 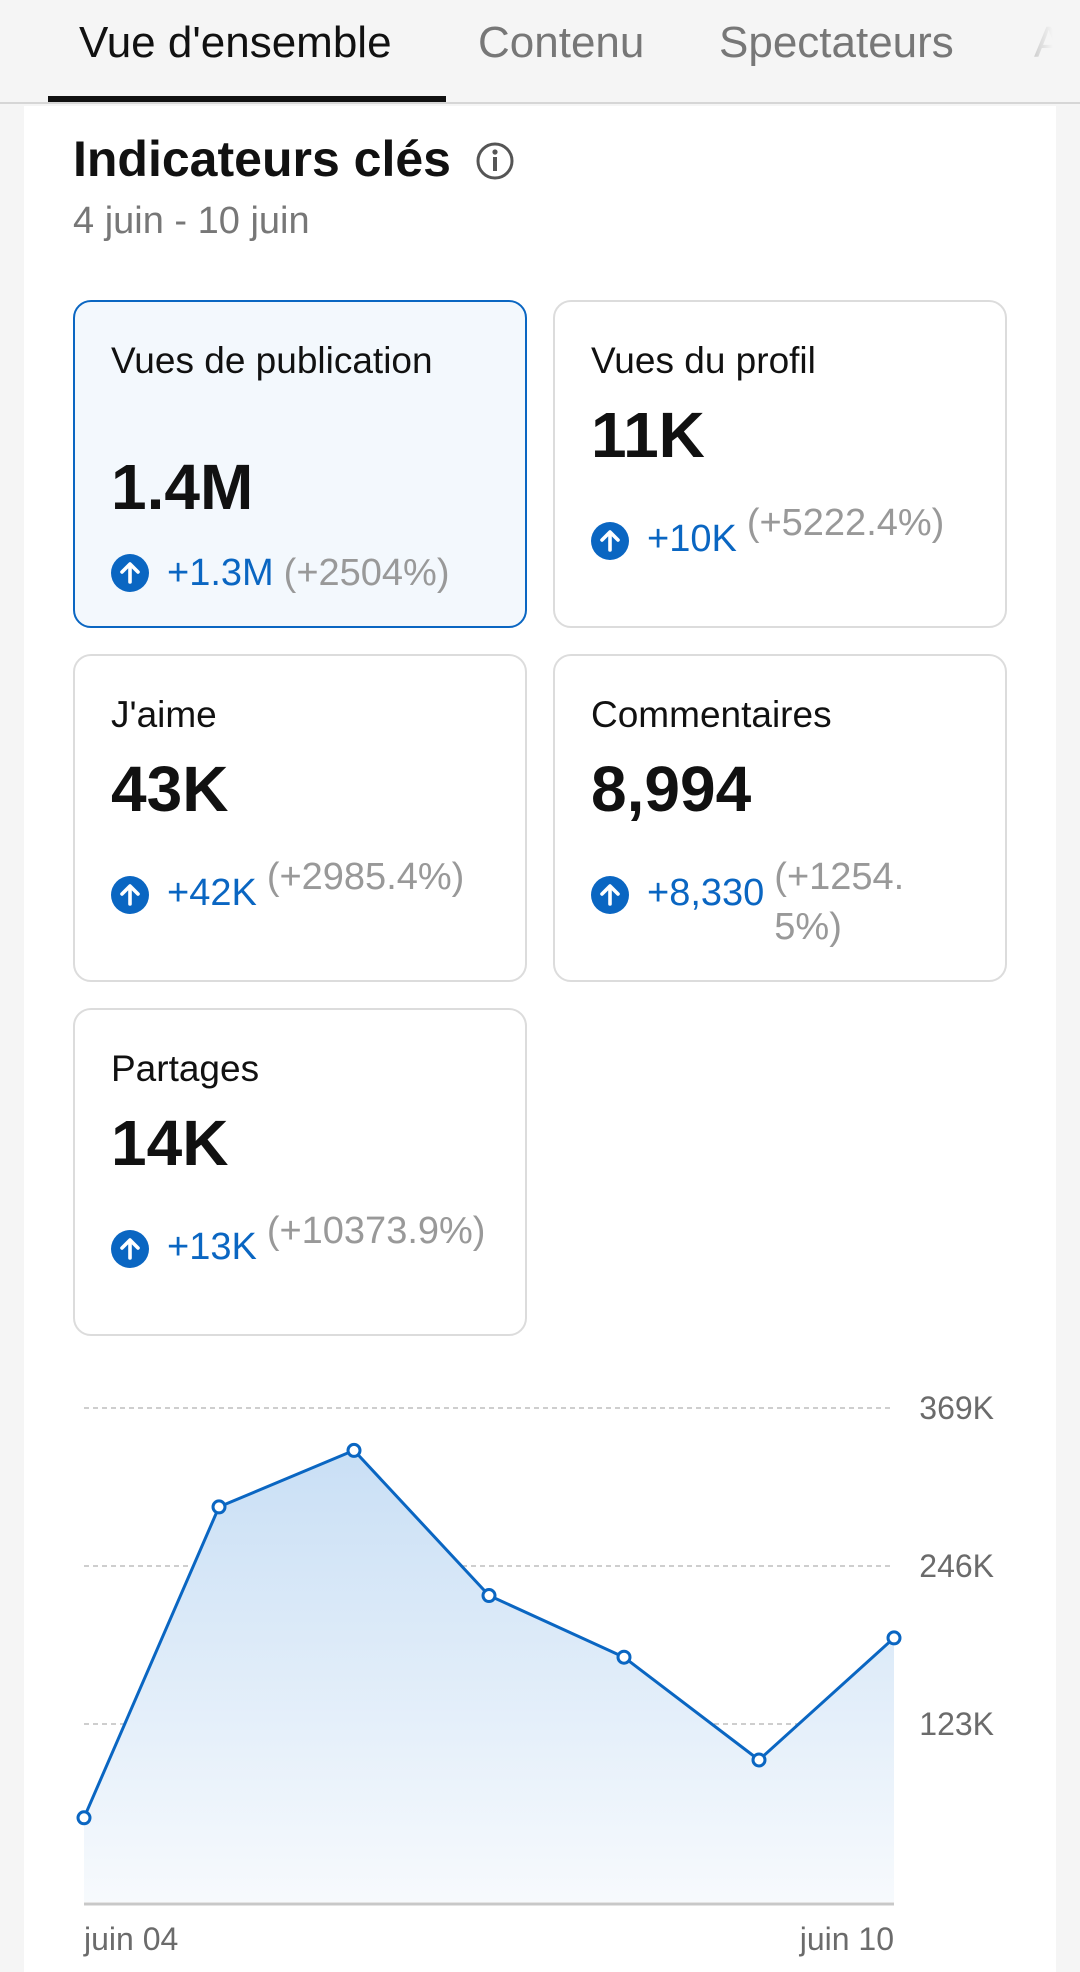 I want to click on metric-delta: +42K (+2985.4%), so click(x=306, y=883).